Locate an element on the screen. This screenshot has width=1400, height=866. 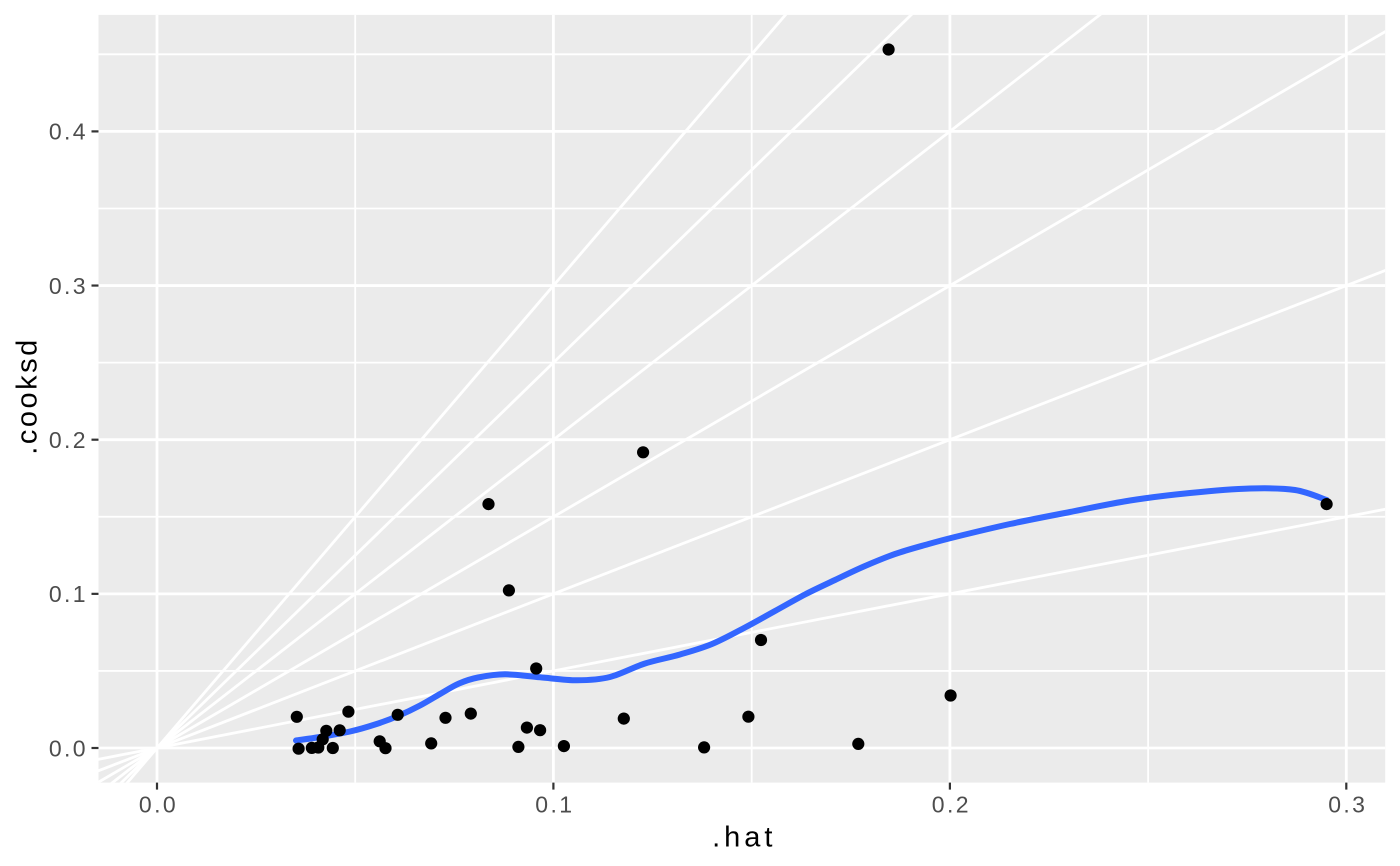
svg-text: .cooksd is located at coordinates (28, 395).